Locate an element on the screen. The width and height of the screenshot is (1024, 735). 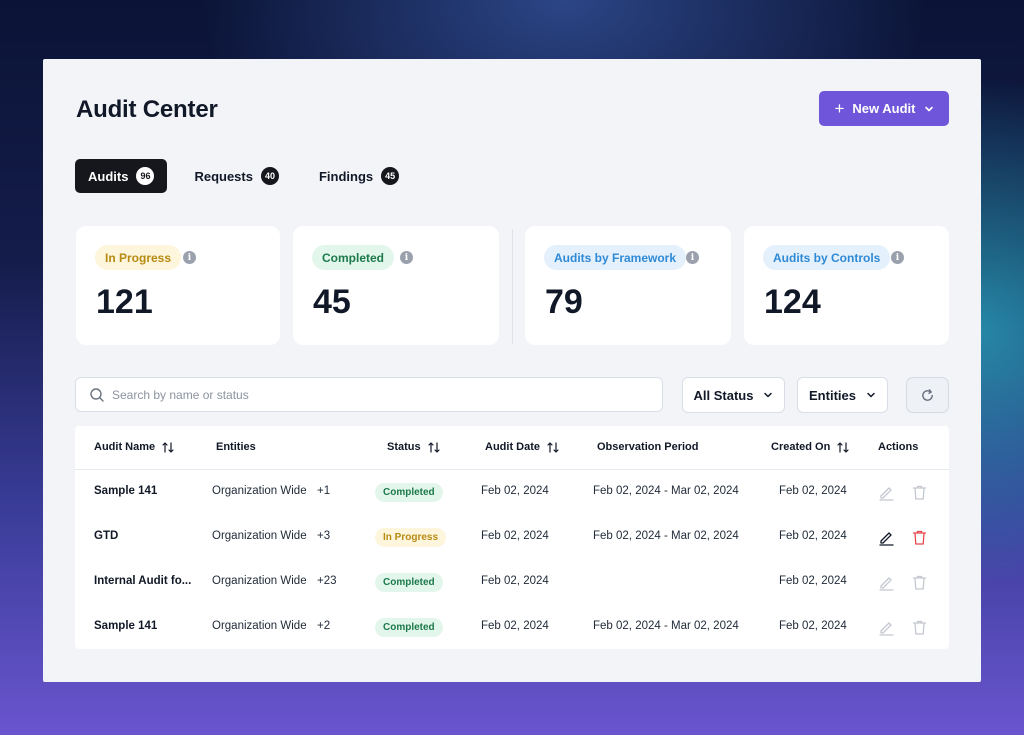
refresh-button is located at coordinates (927, 395).